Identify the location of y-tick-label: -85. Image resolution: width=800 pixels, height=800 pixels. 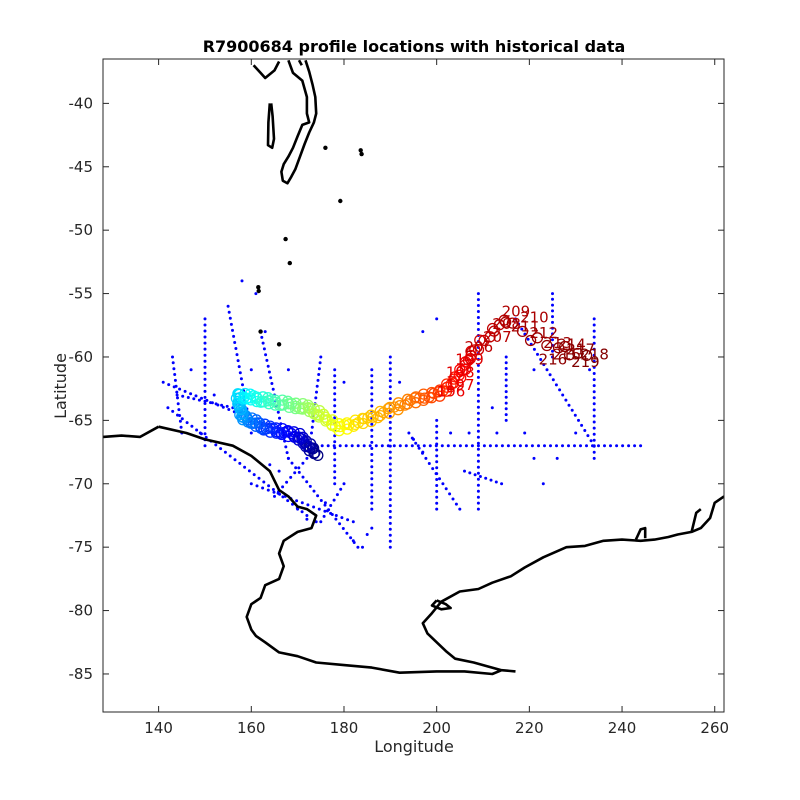
(81, 674).